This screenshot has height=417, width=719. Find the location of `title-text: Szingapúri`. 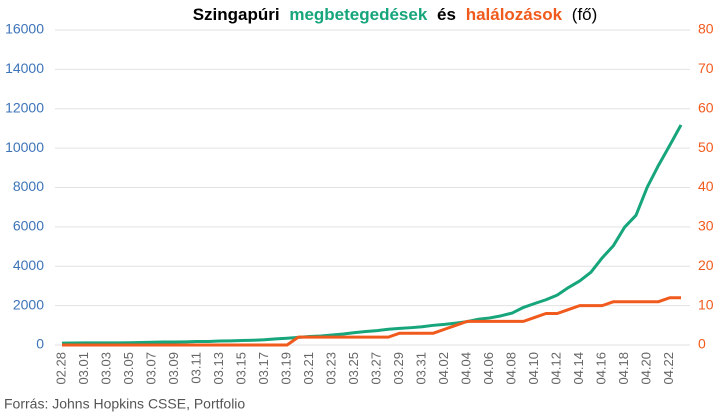

title-text: Szingapúri is located at coordinates (236, 14).